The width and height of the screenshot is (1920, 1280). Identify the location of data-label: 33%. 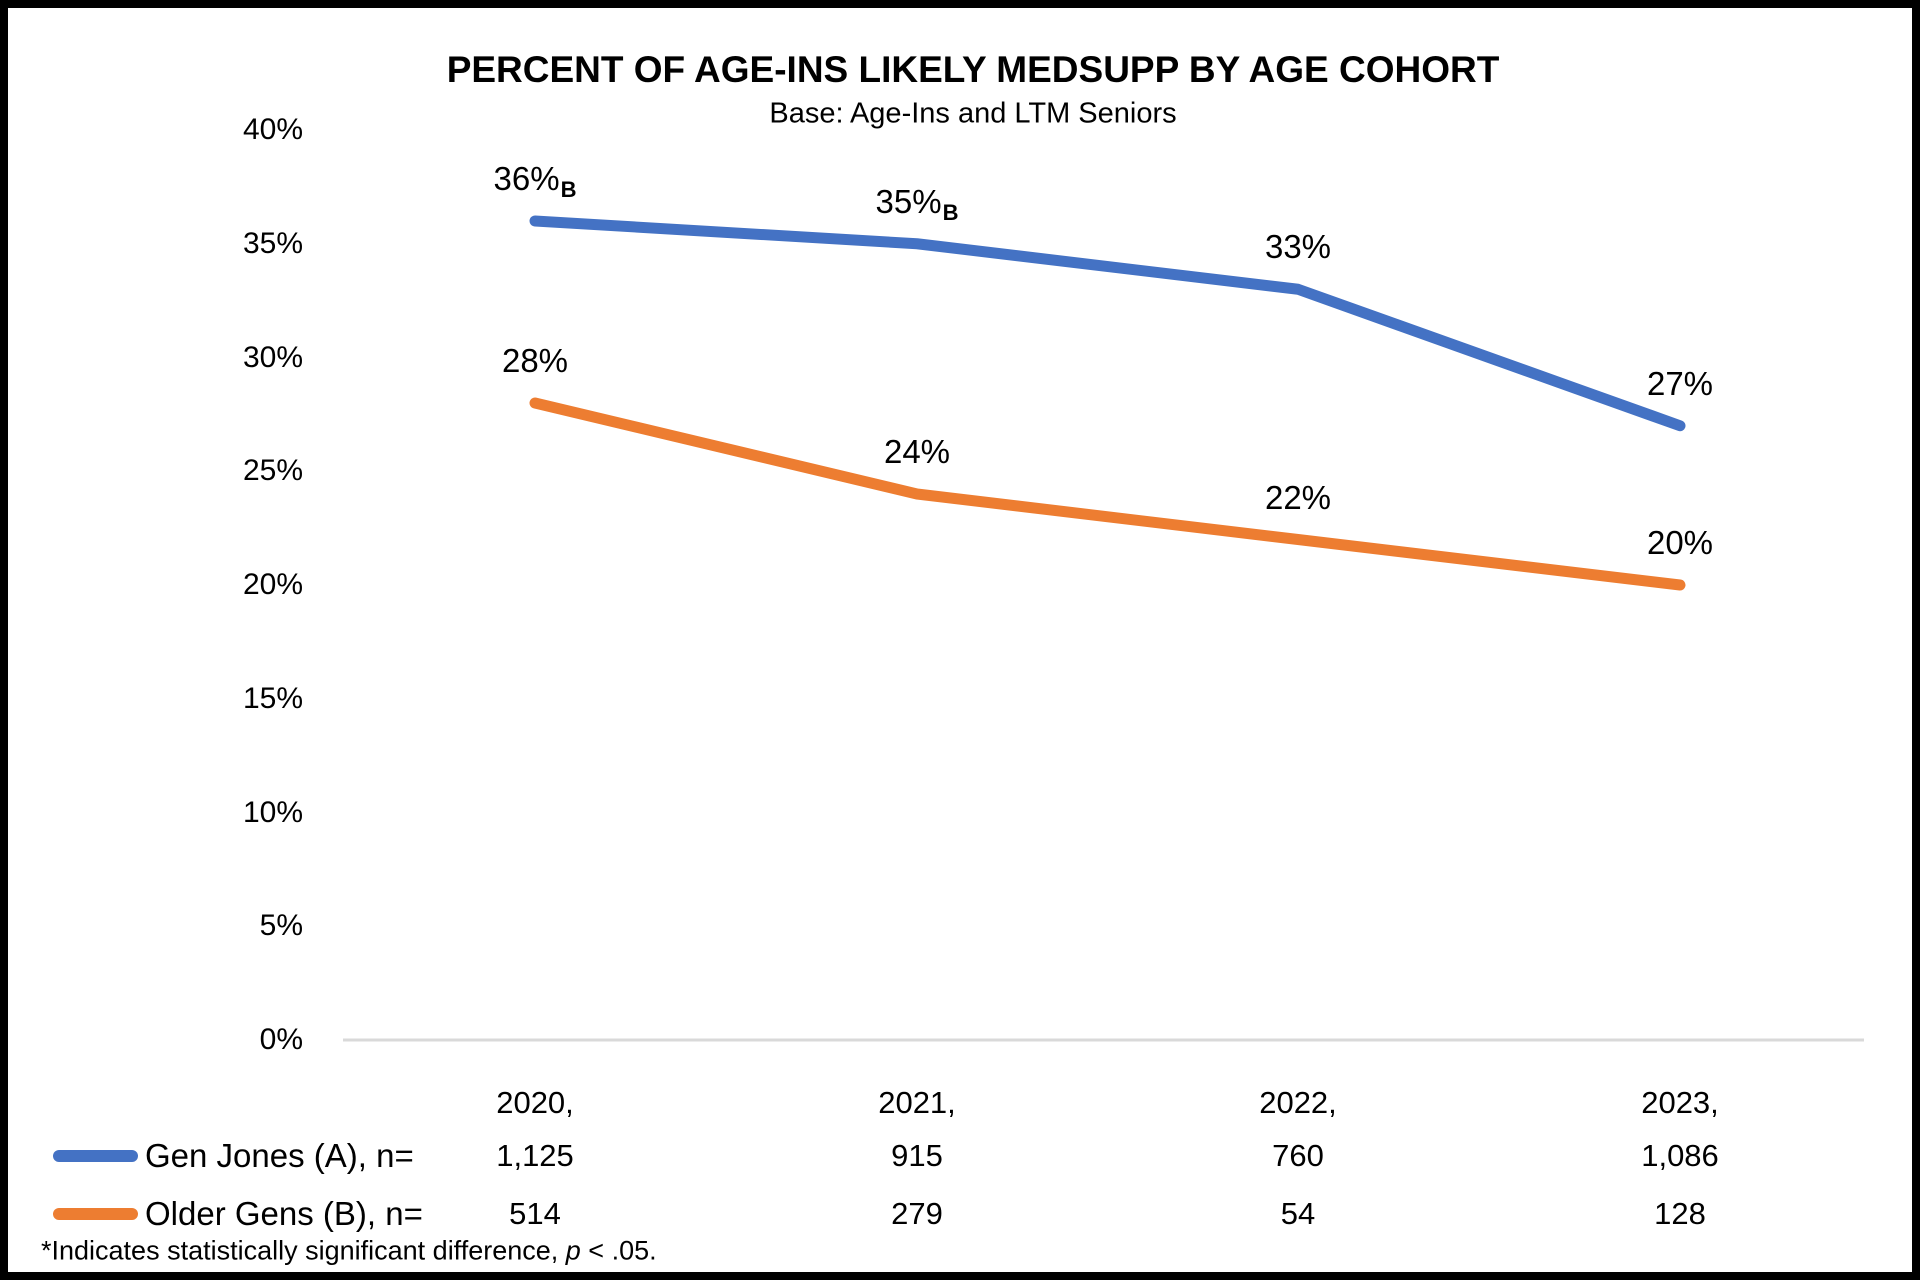
(1298, 247).